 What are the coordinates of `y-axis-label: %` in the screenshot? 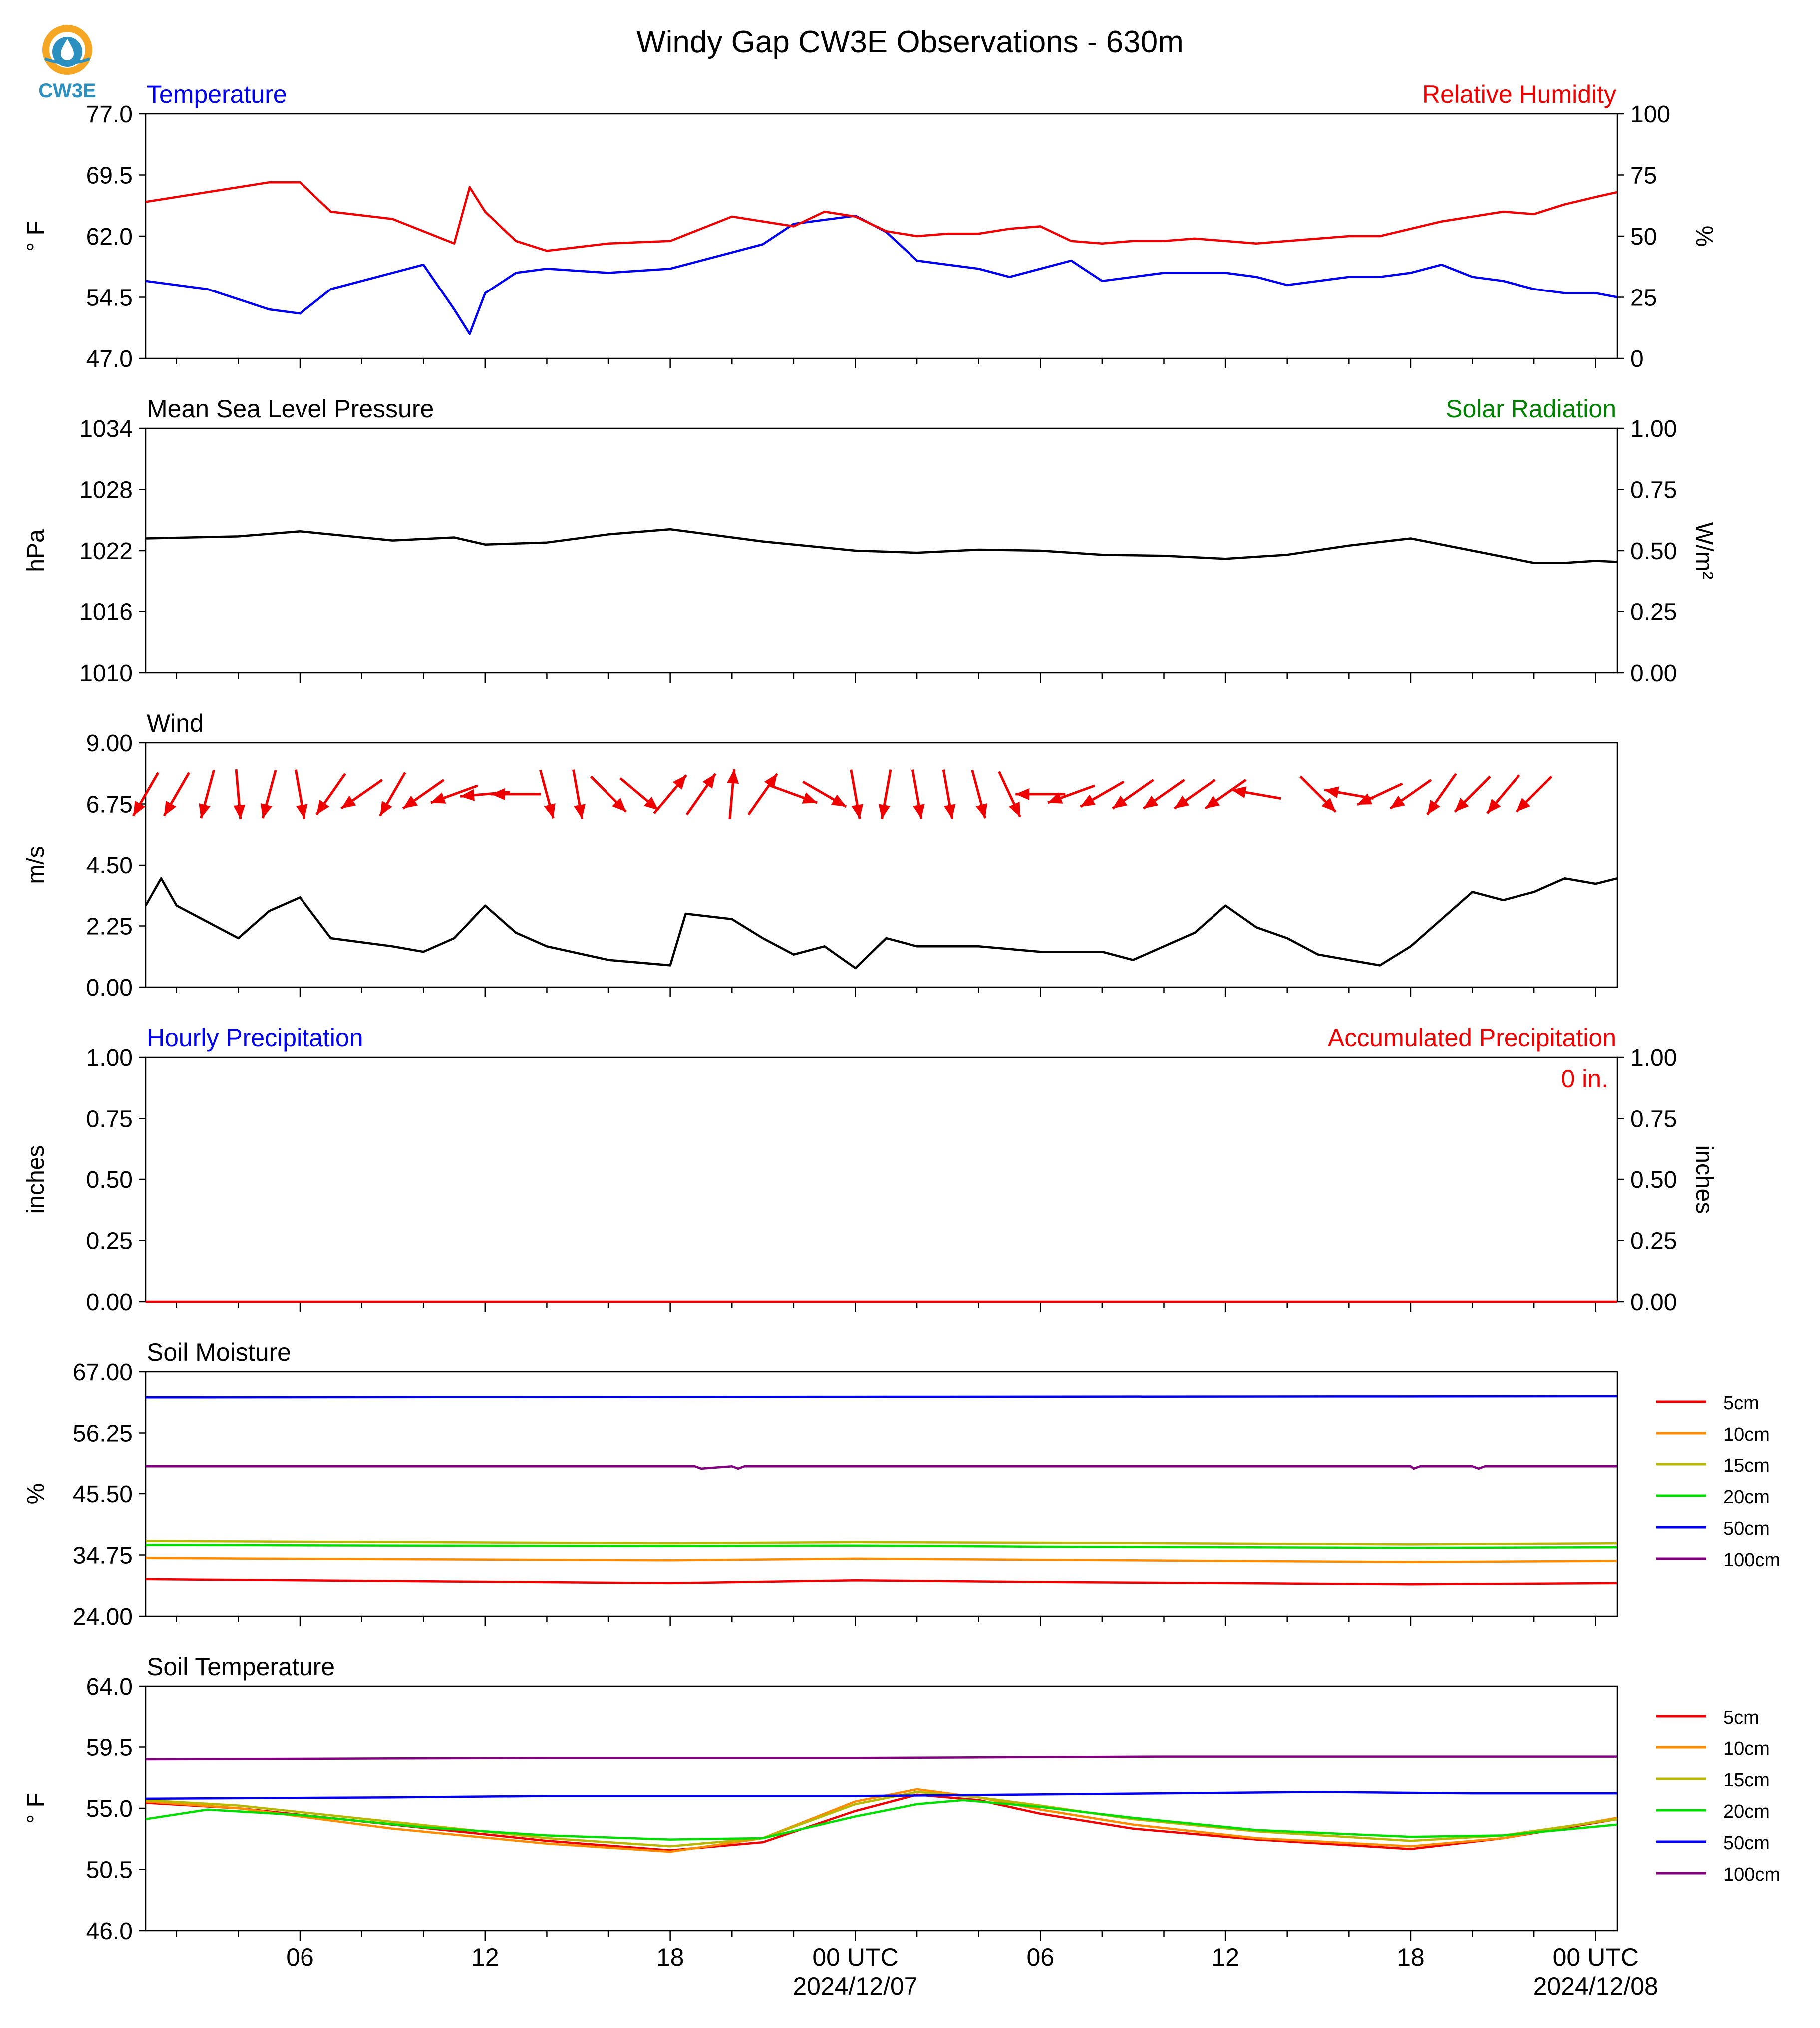 It's located at (36, 1494).